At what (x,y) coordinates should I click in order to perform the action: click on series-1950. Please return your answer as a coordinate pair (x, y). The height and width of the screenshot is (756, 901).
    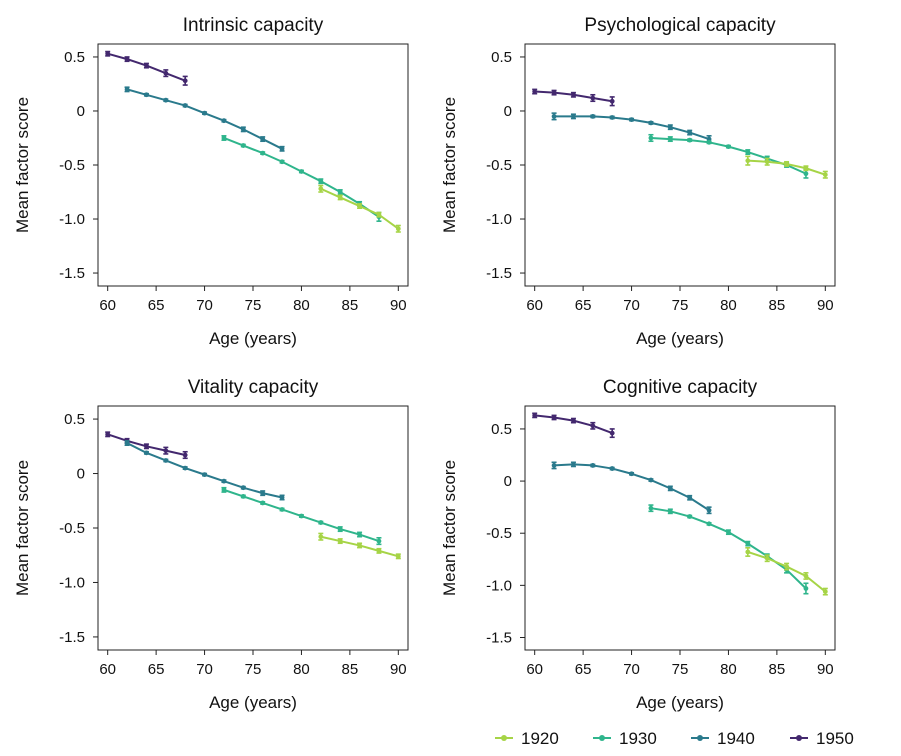
    Looking at the image, I should click on (573, 97).